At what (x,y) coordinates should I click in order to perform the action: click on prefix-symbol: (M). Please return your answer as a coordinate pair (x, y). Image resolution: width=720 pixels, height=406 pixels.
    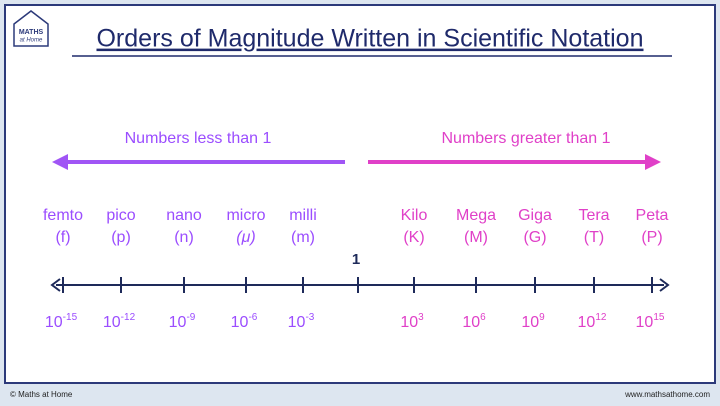
    Looking at the image, I should click on (476, 237).